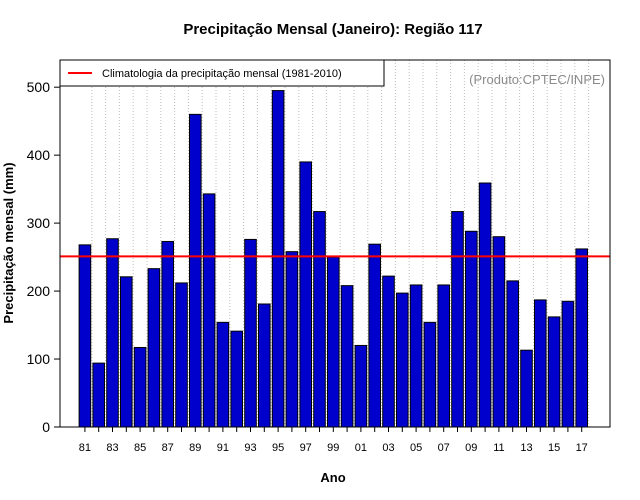 The image size is (640, 500). I want to click on y-tick-label-400: 400, so click(39, 155).